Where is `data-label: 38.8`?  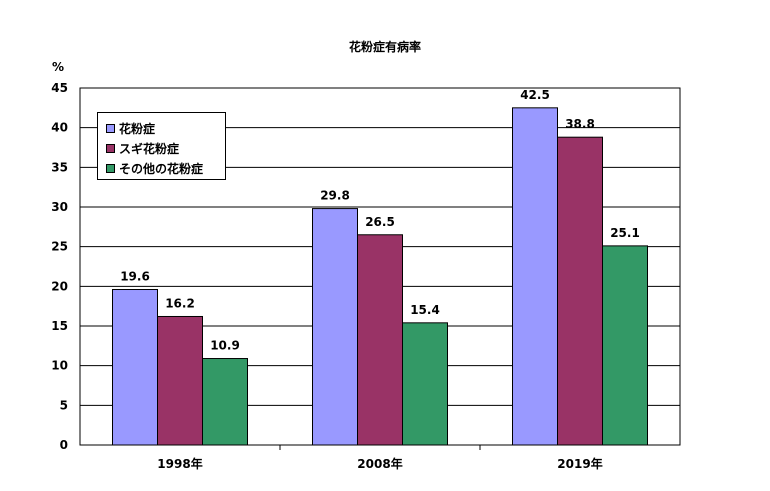
data-label: 38.8 is located at coordinates (580, 124).